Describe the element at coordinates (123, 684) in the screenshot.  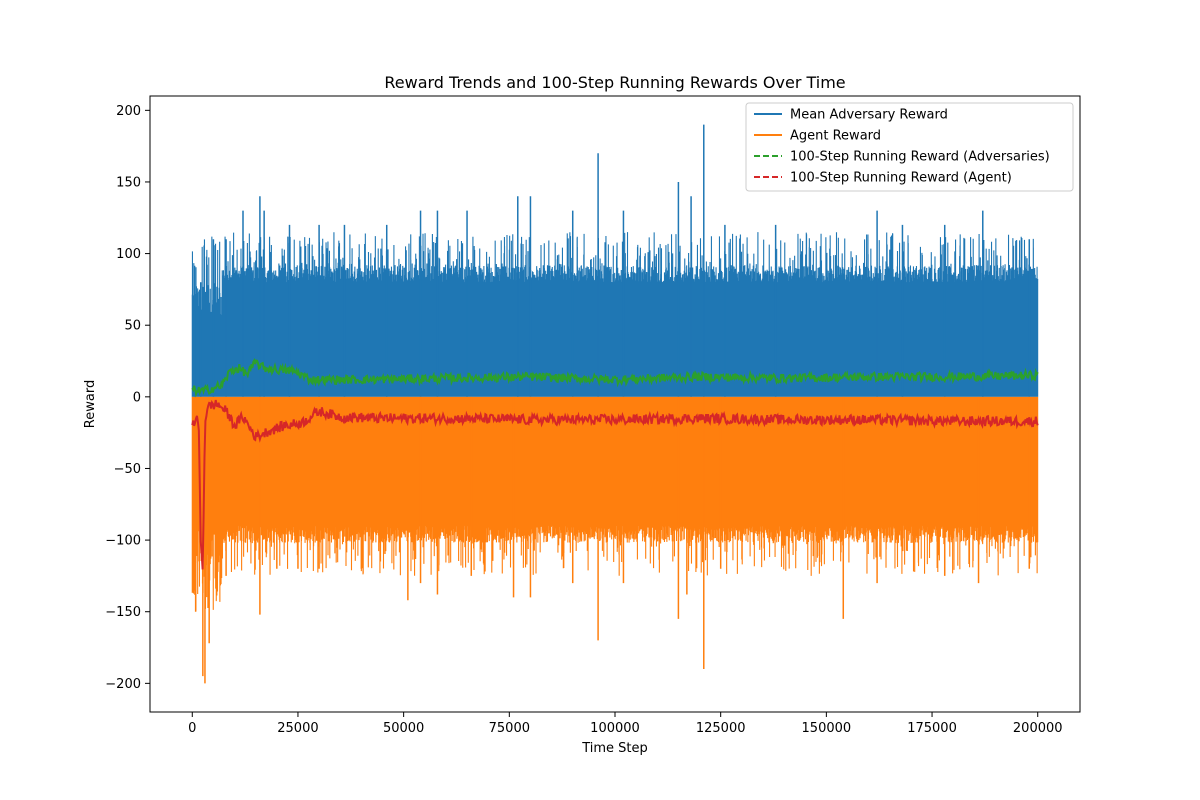
I see `y-tick-label: −200` at that location.